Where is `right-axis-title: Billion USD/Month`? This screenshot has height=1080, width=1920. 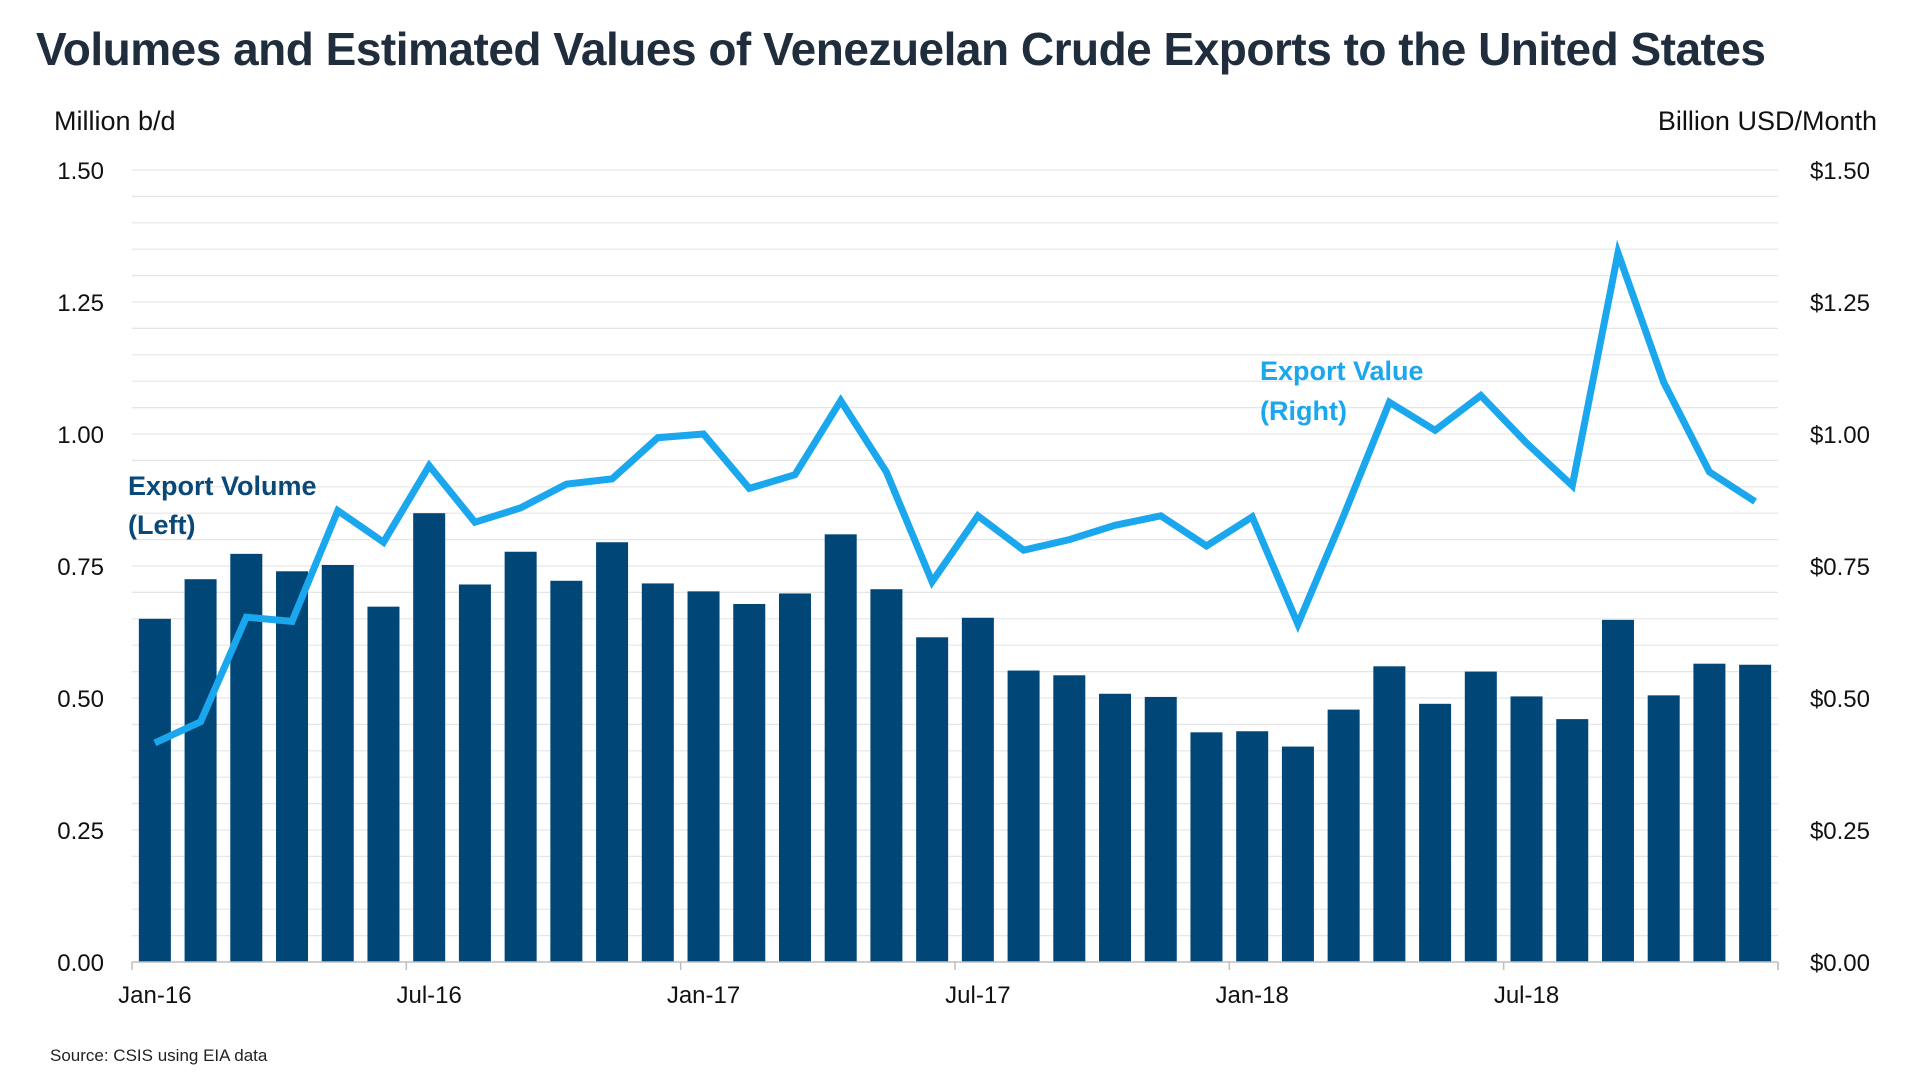
right-axis-title: Billion USD/Month is located at coordinates (1767, 121).